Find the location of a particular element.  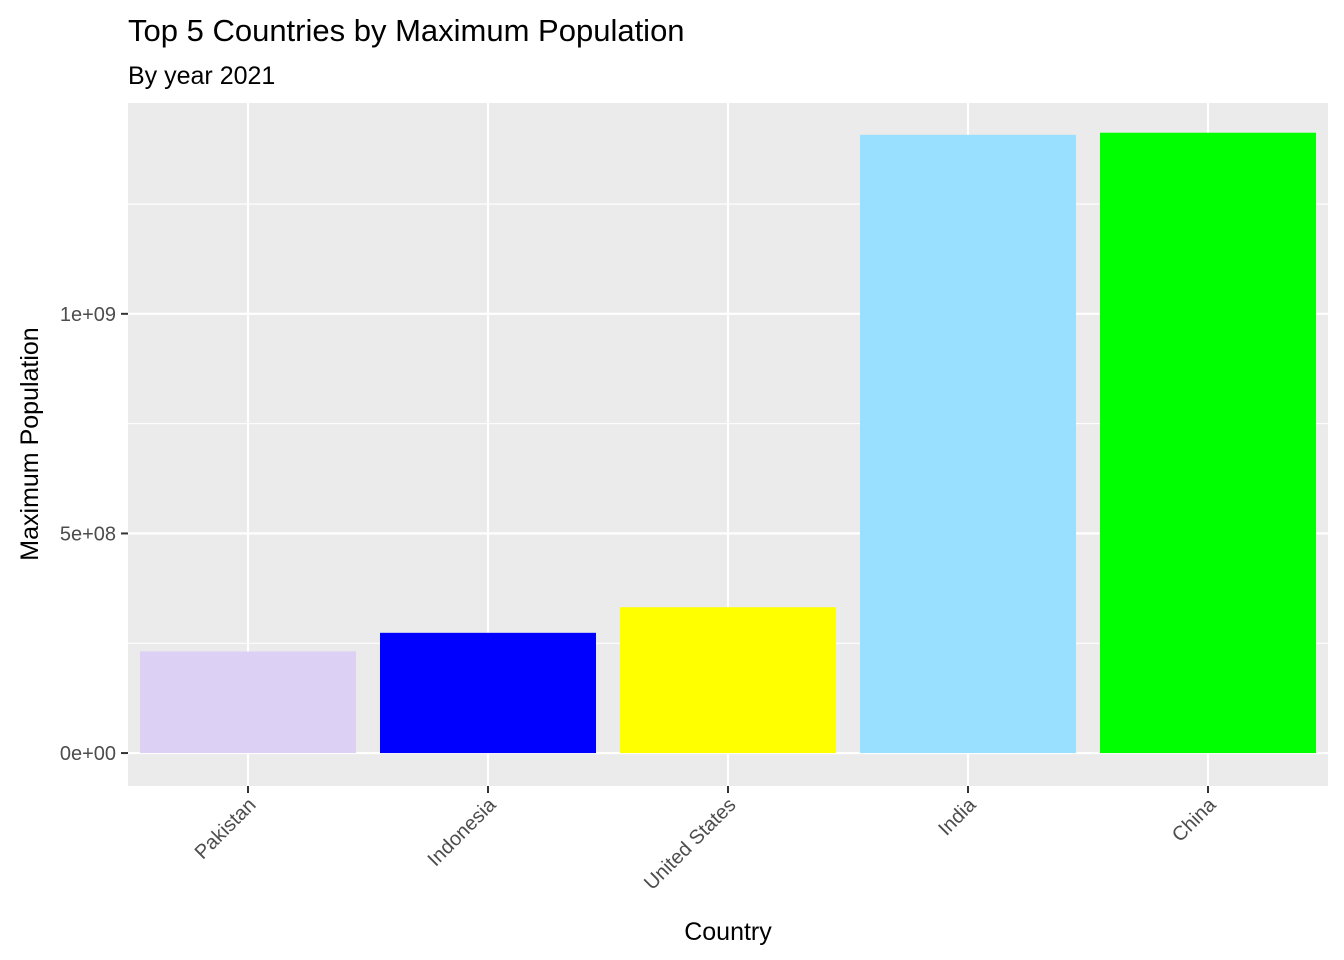

x-axis-title: Country is located at coordinates (728, 932).